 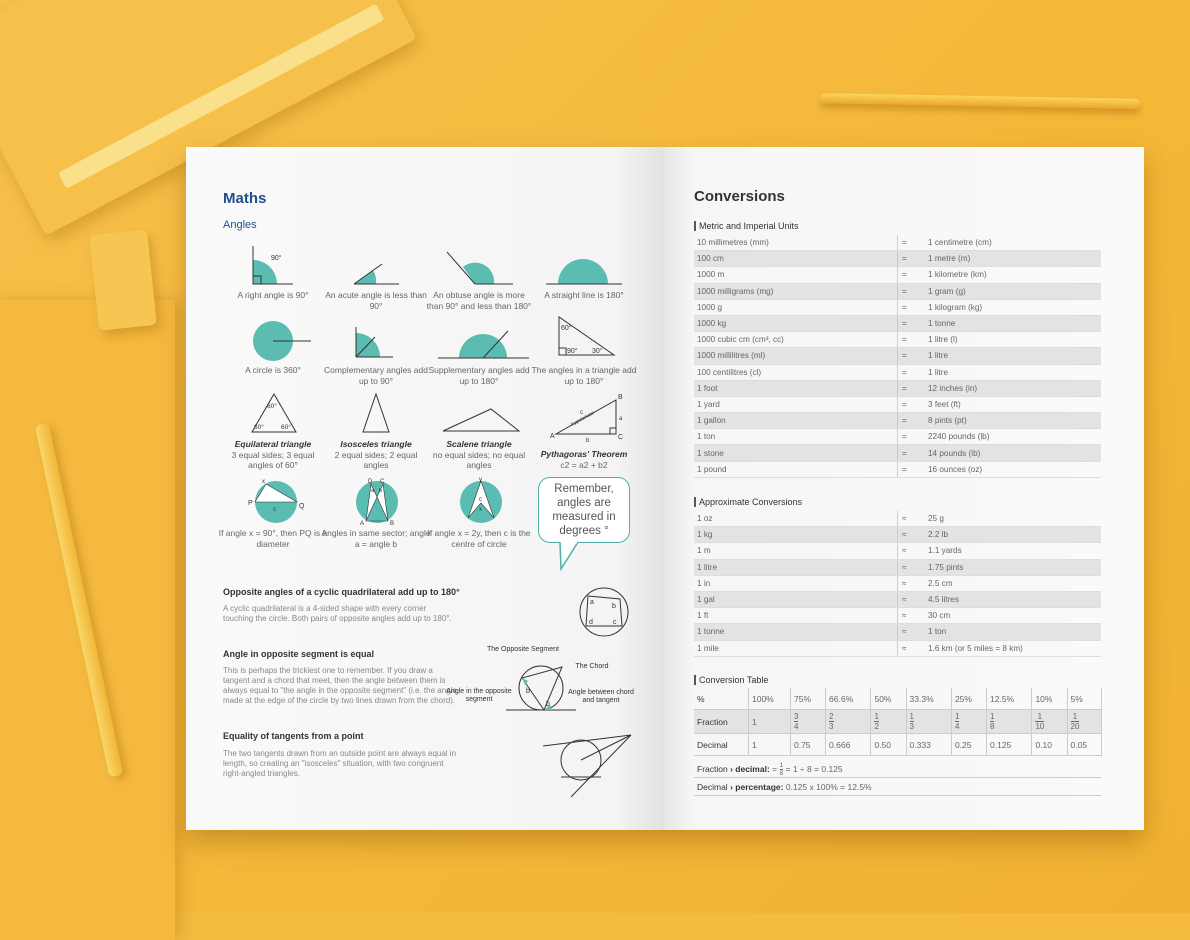 What do you see at coordinates (796, 519) in the screenshot?
I see `table-cell: 1 oz` at bounding box center [796, 519].